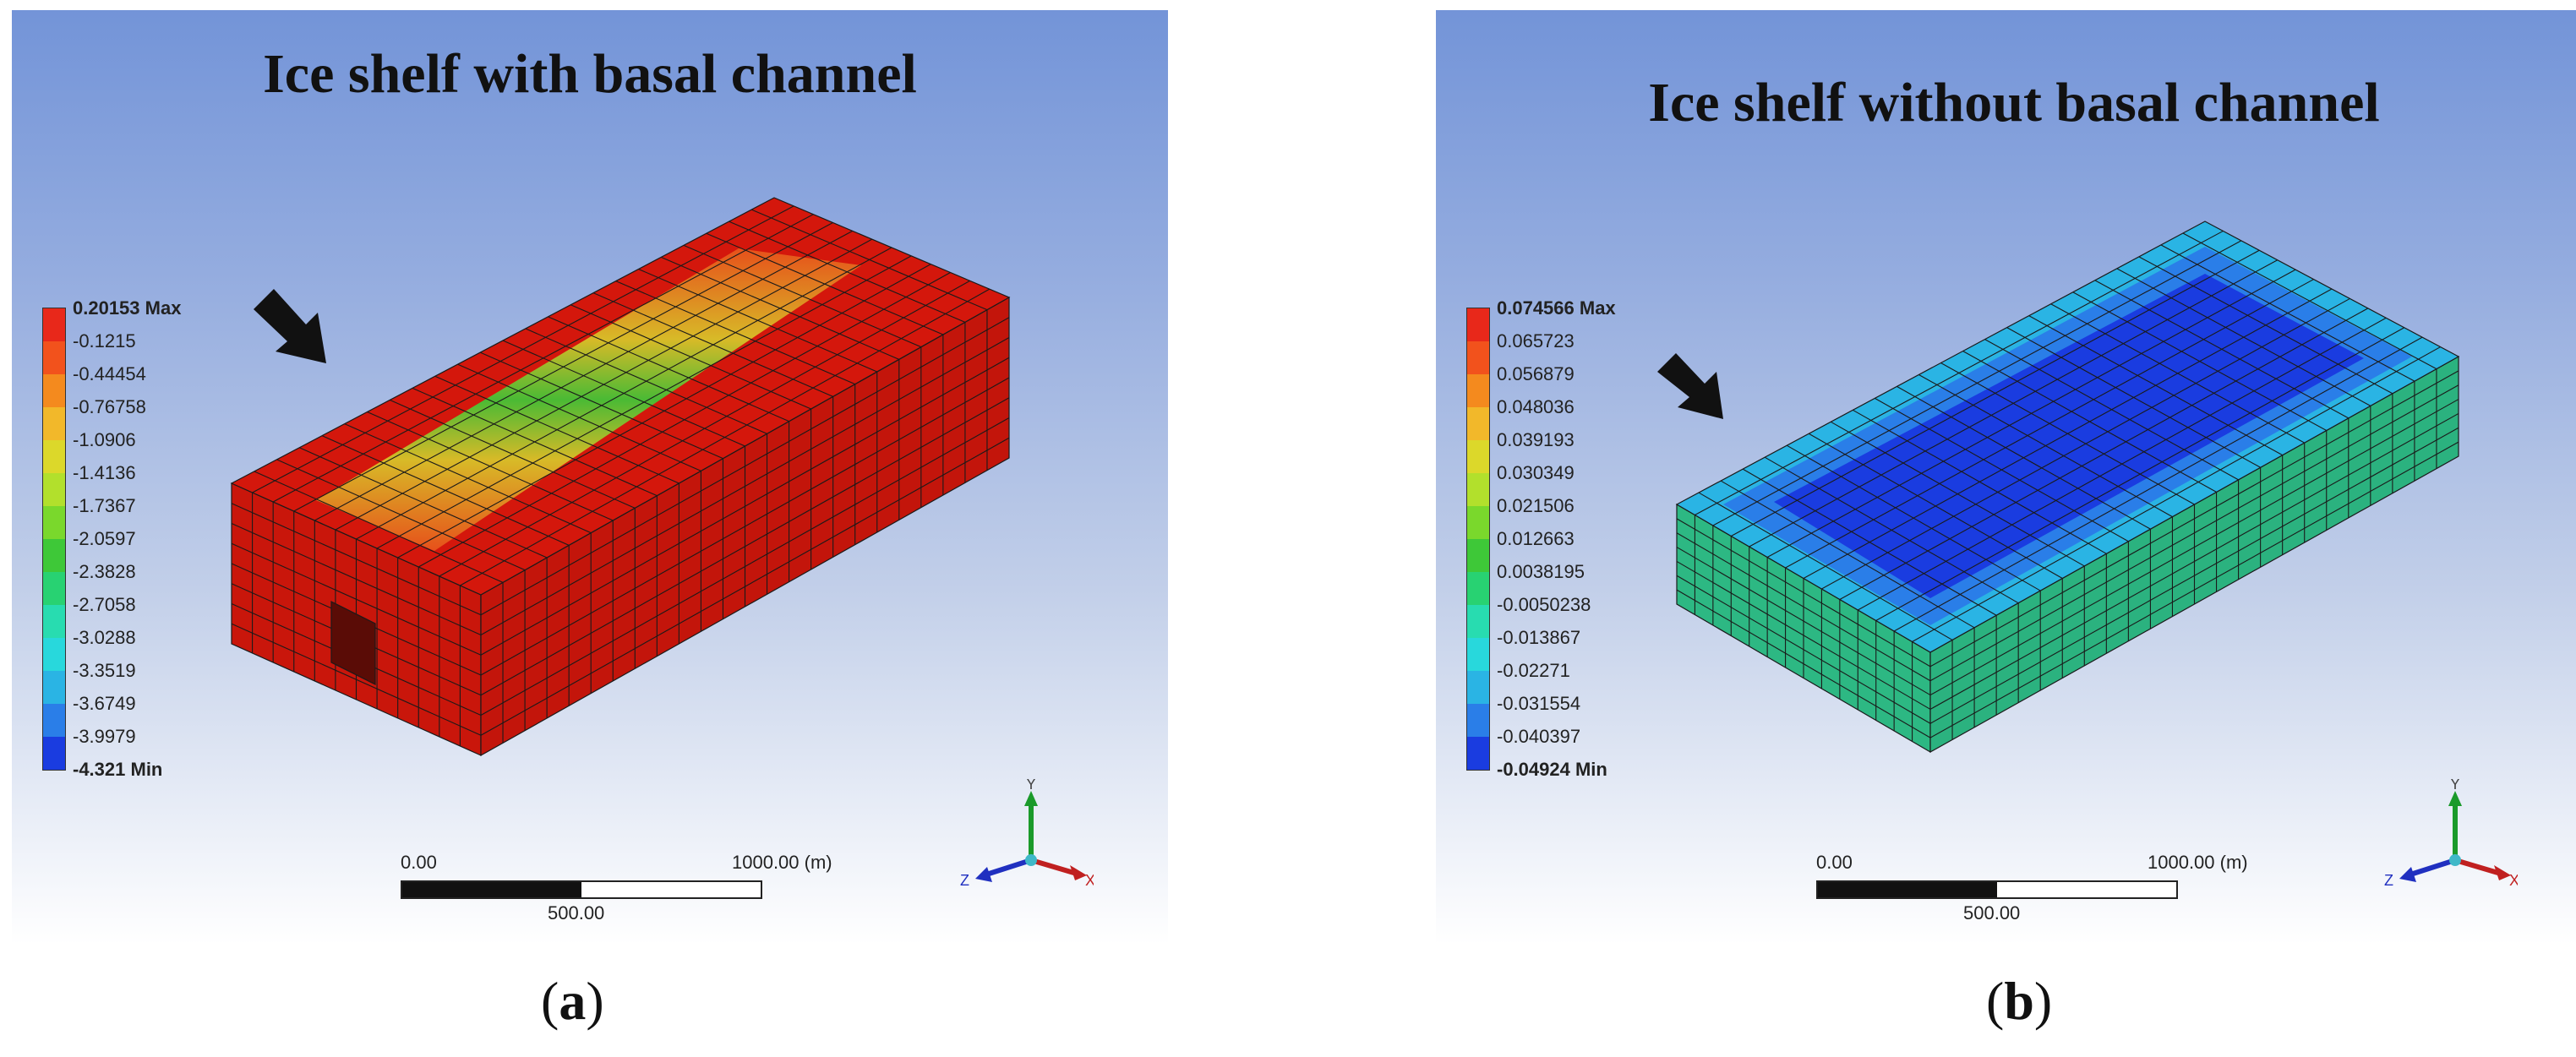 The image size is (2576, 1057). What do you see at coordinates (353, 643) in the screenshot?
I see `channel-notch` at bounding box center [353, 643].